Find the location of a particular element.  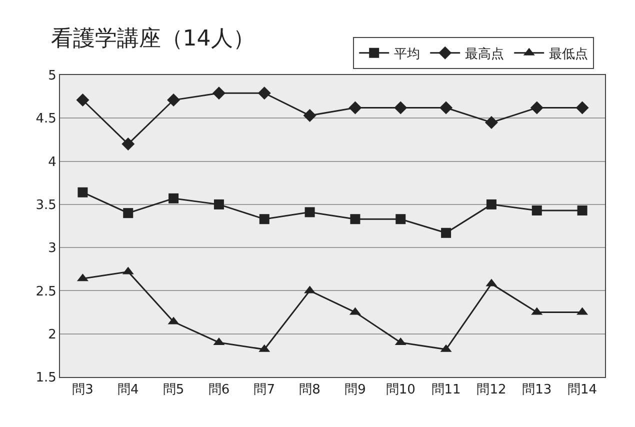

x-tick-label: 問7 is located at coordinates (265, 390).